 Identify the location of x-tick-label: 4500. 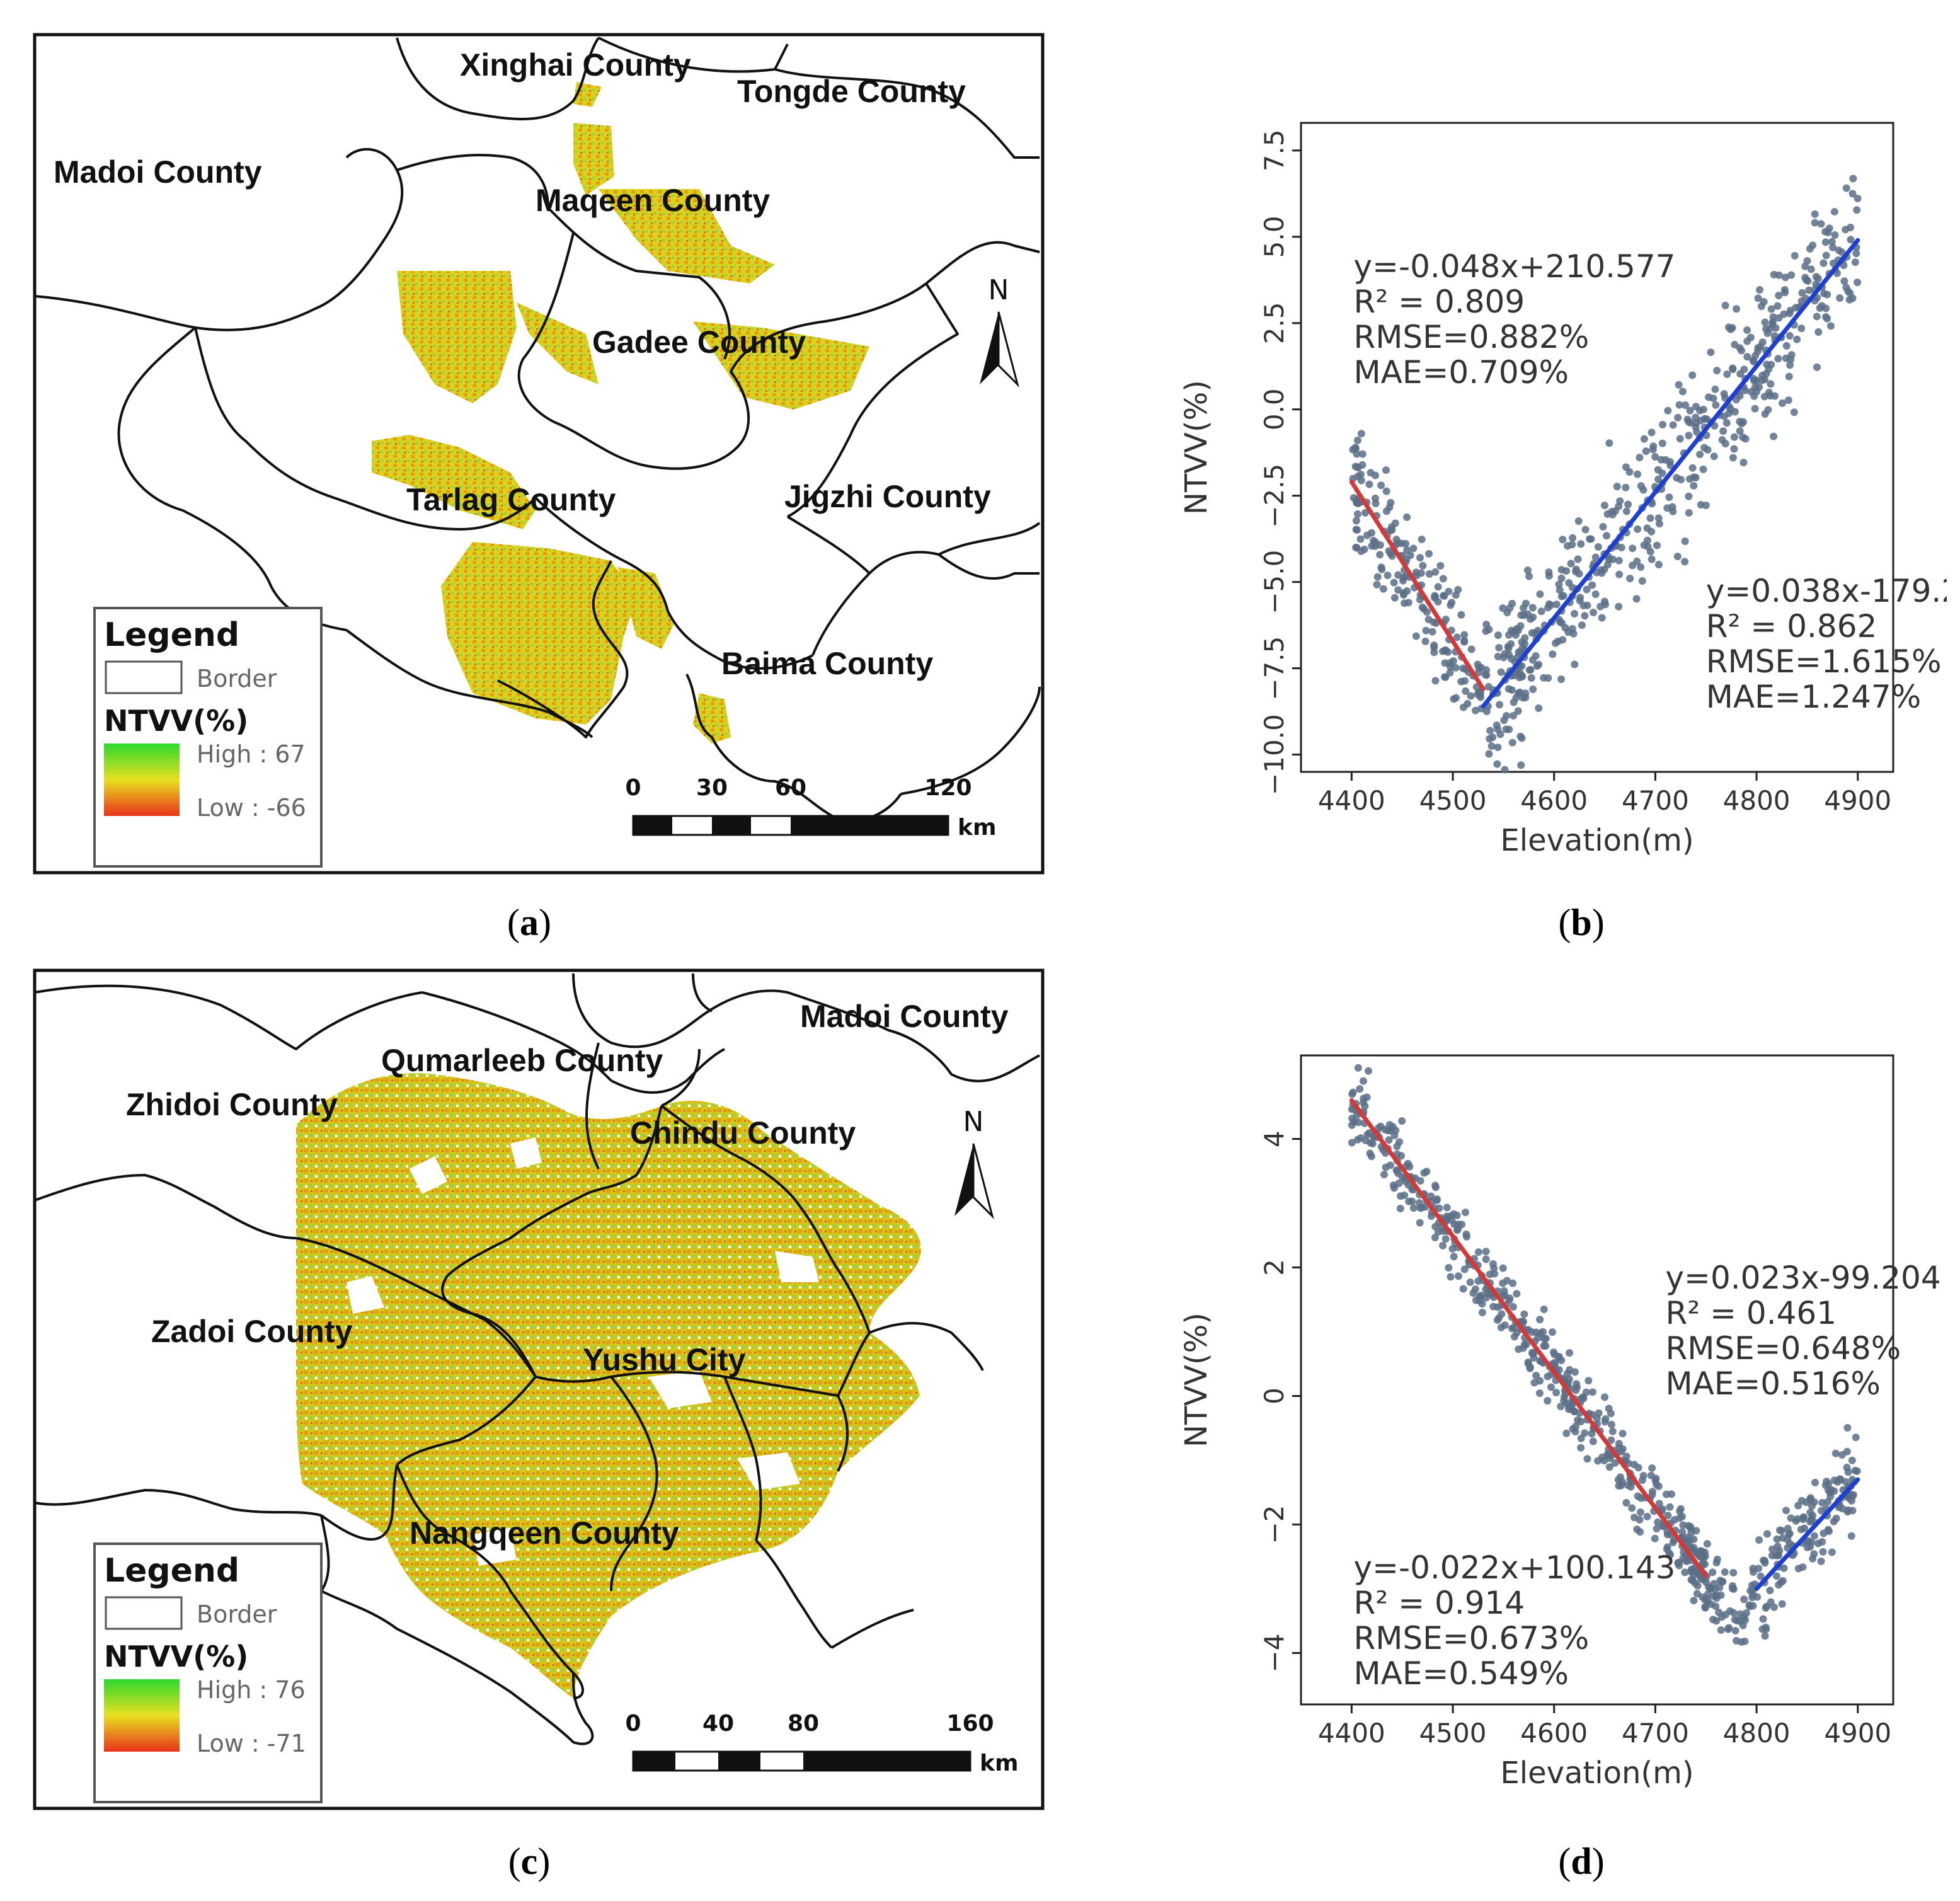
(1453, 1733).